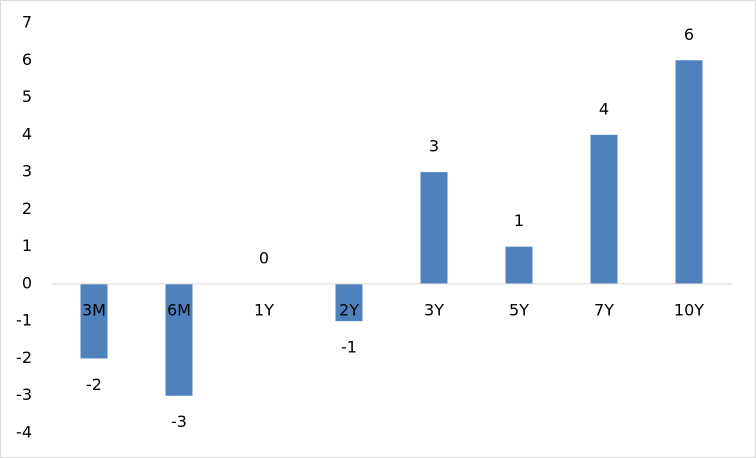 Image resolution: width=756 pixels, height=458 pixels. Describe the element at coordinates (519, 309) in the screenshot. I see `x-tick-label: 5Y` at that location.